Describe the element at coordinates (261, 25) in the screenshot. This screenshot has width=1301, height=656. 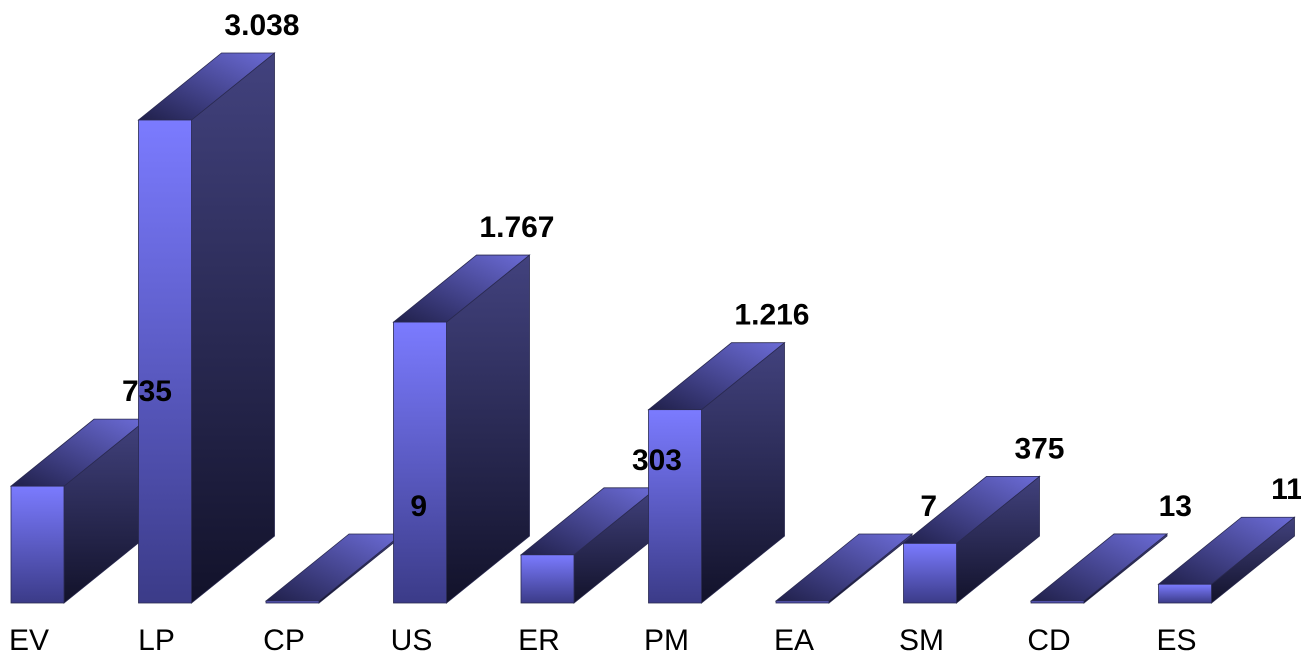
I see `value-label-lp: 3.038` at that location.